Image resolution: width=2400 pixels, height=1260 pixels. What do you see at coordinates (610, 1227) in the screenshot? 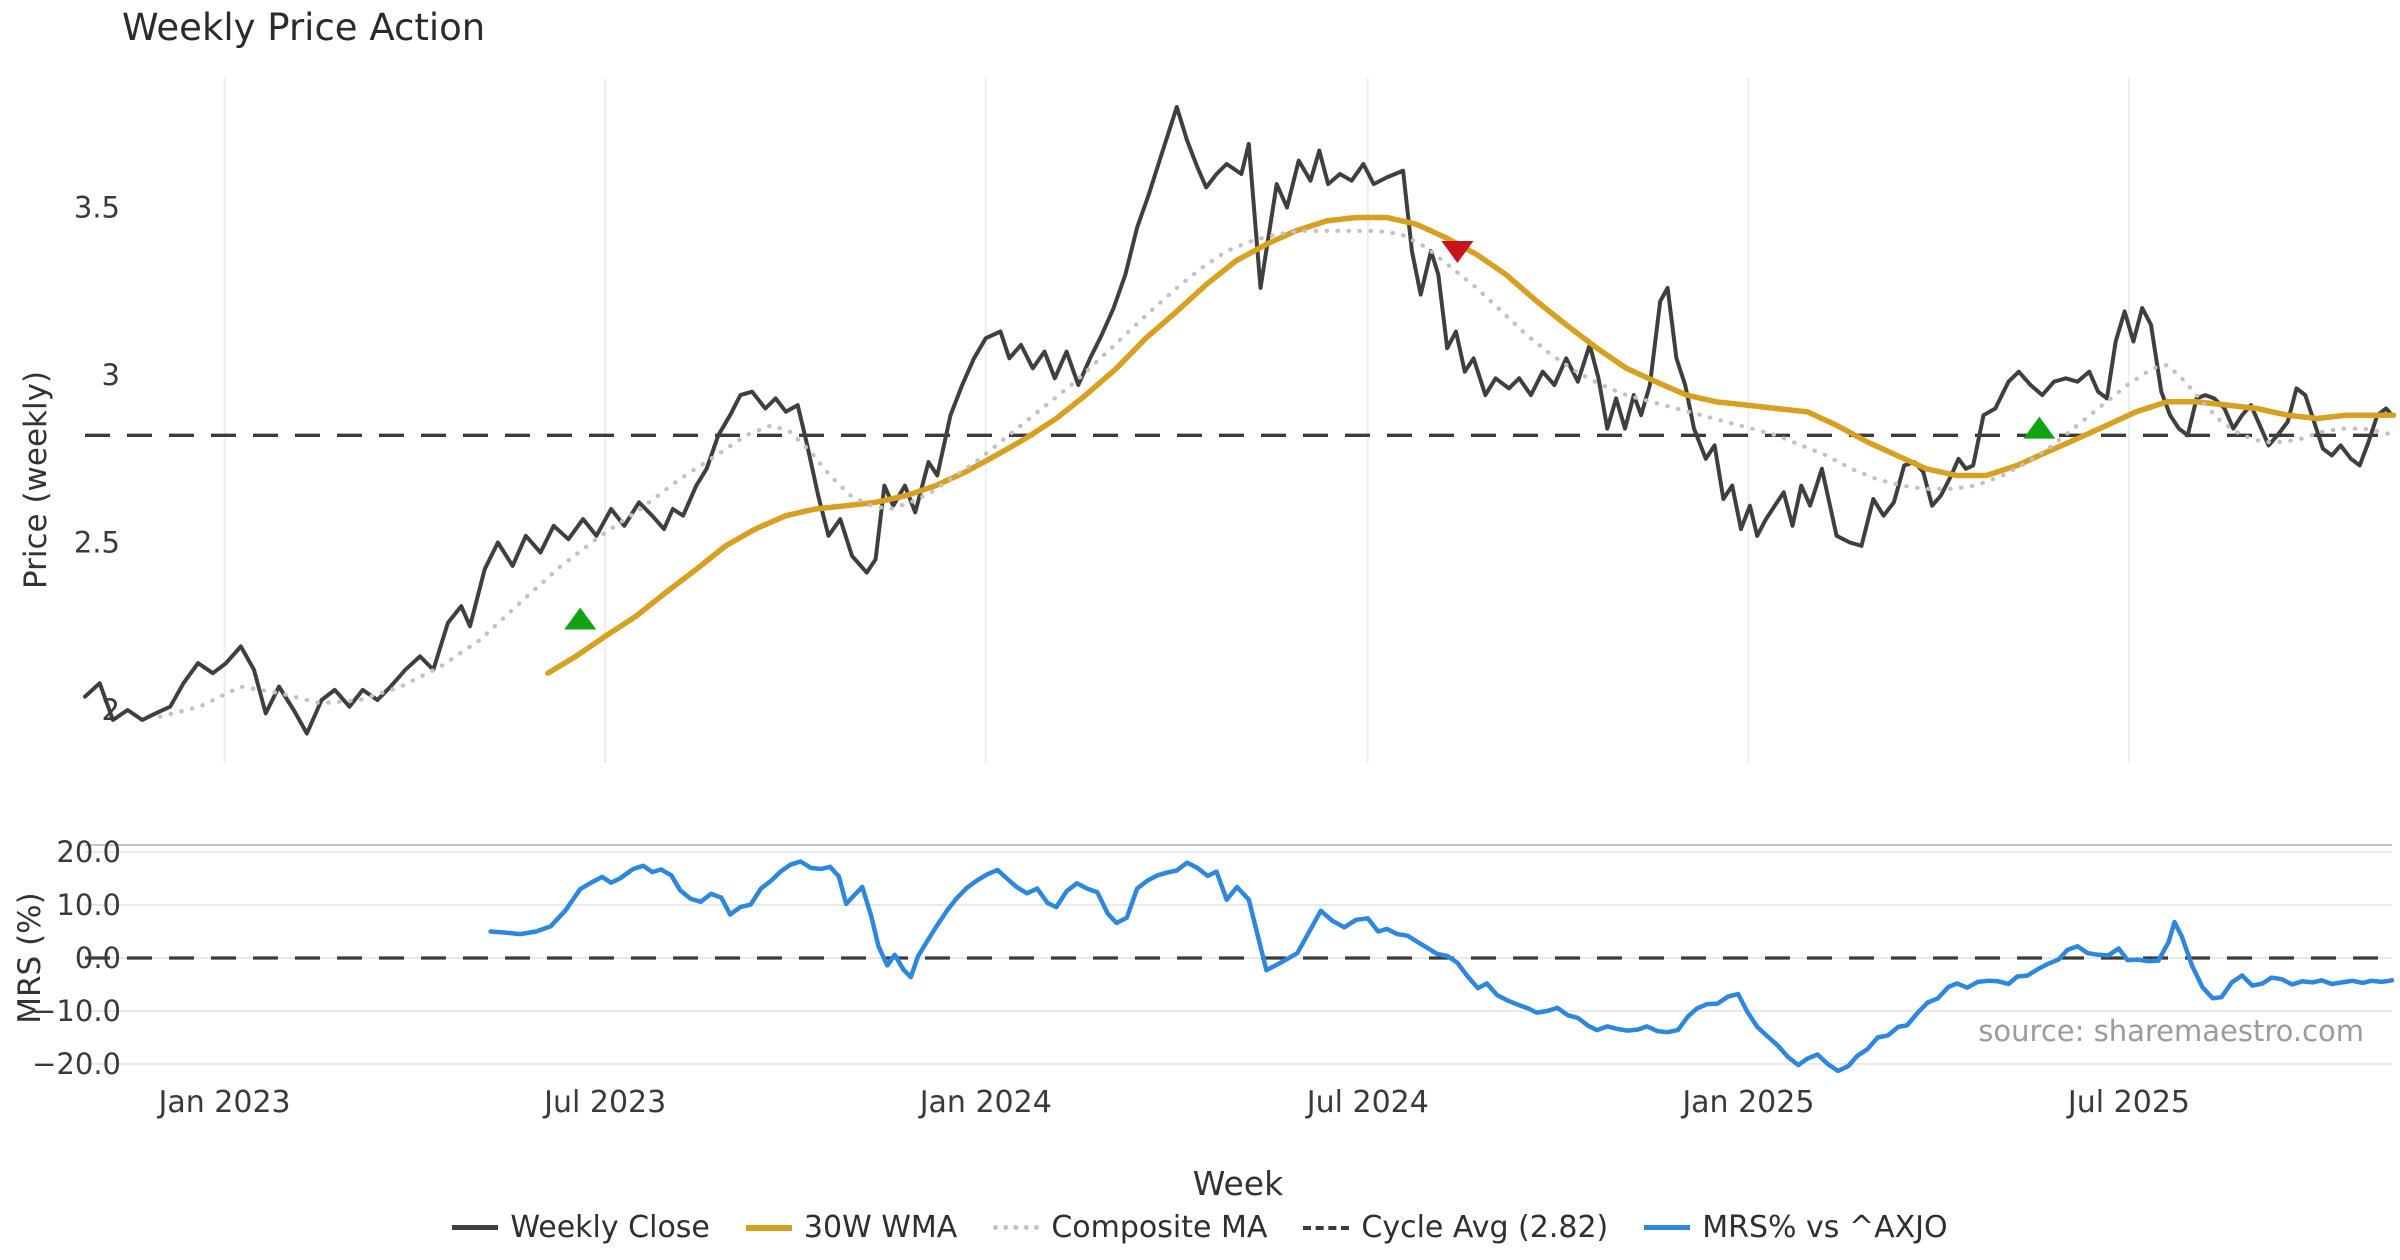
I see `legend-label: Weekly Close` at bounding box center [610, 1227].